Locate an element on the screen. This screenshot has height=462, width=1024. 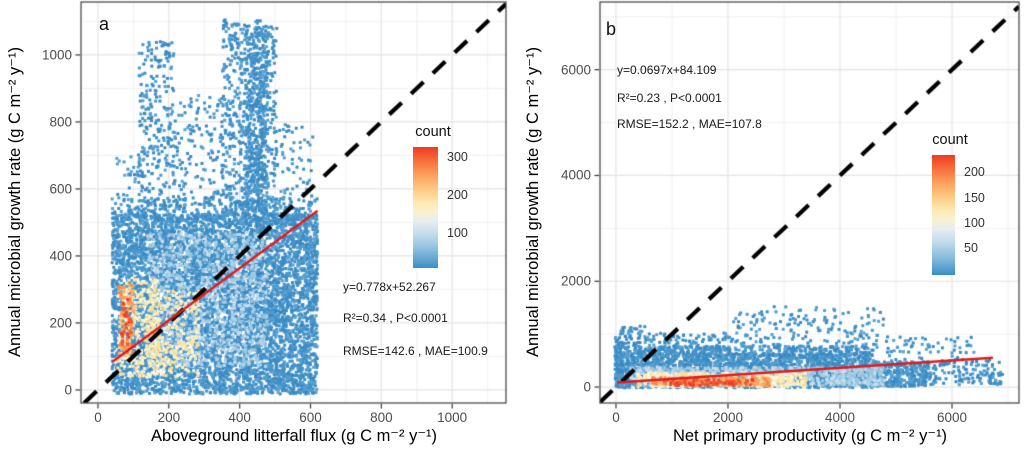
panel-a-r2-pvalue: R²=0.34 , P<0.0001 is located at coordinates (395, 318).